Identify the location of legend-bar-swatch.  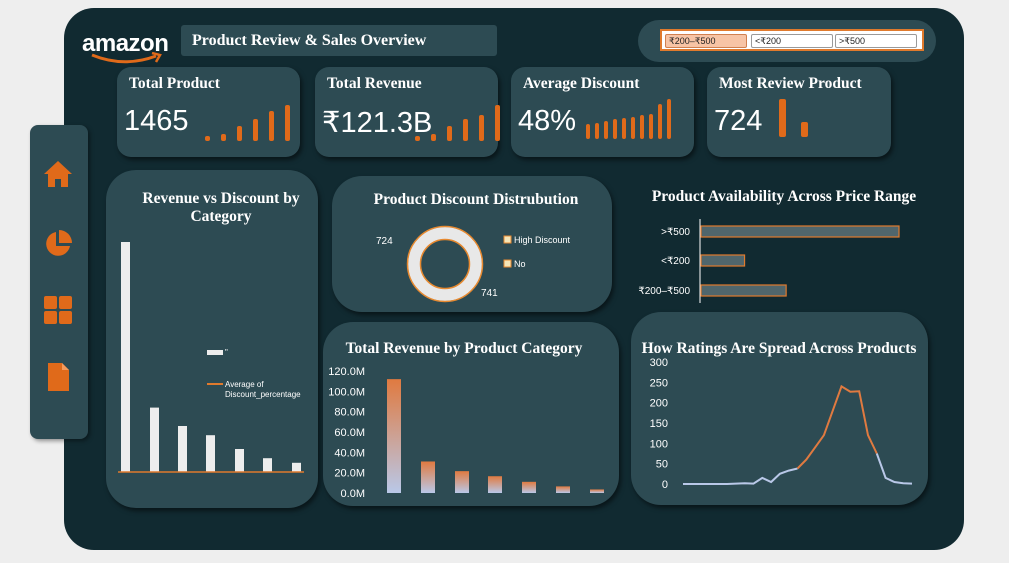
(215, 352).